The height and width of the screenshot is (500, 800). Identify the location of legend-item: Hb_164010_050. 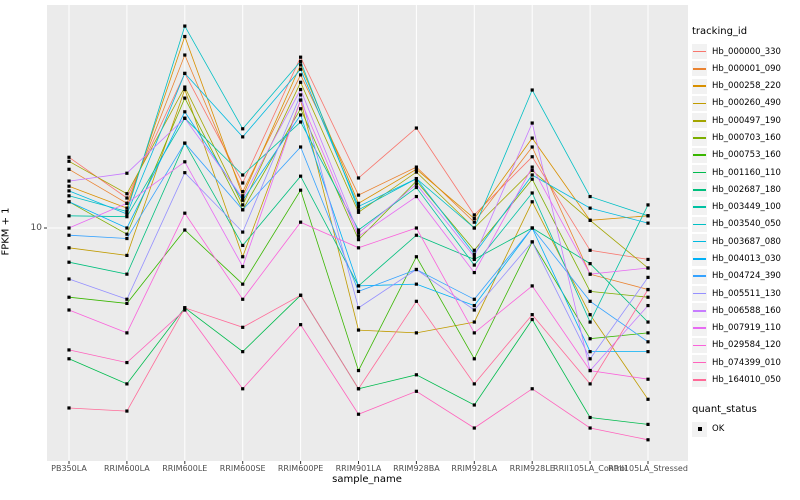
(745, 380).